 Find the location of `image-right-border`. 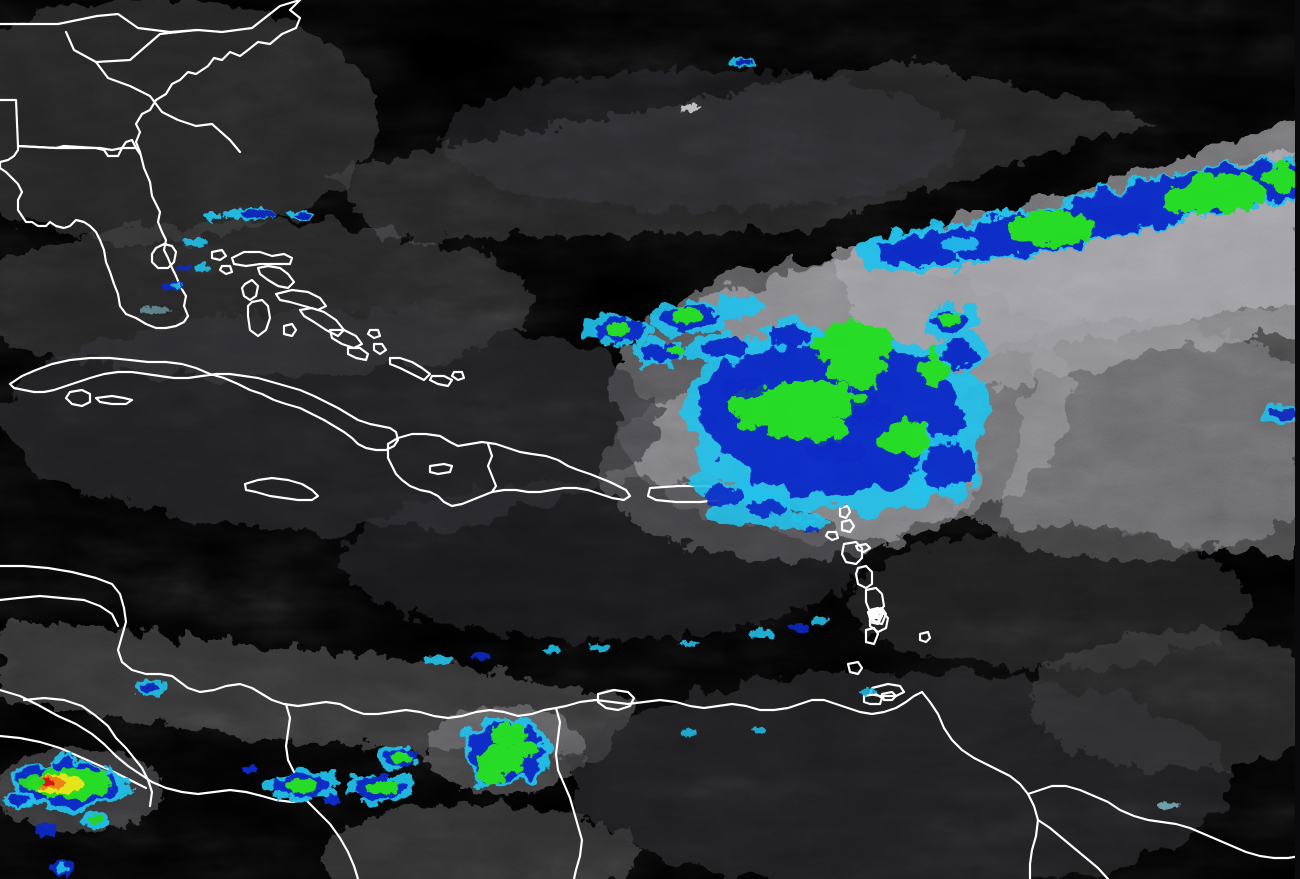

image-right-border is located at coordinates (1297, 439).